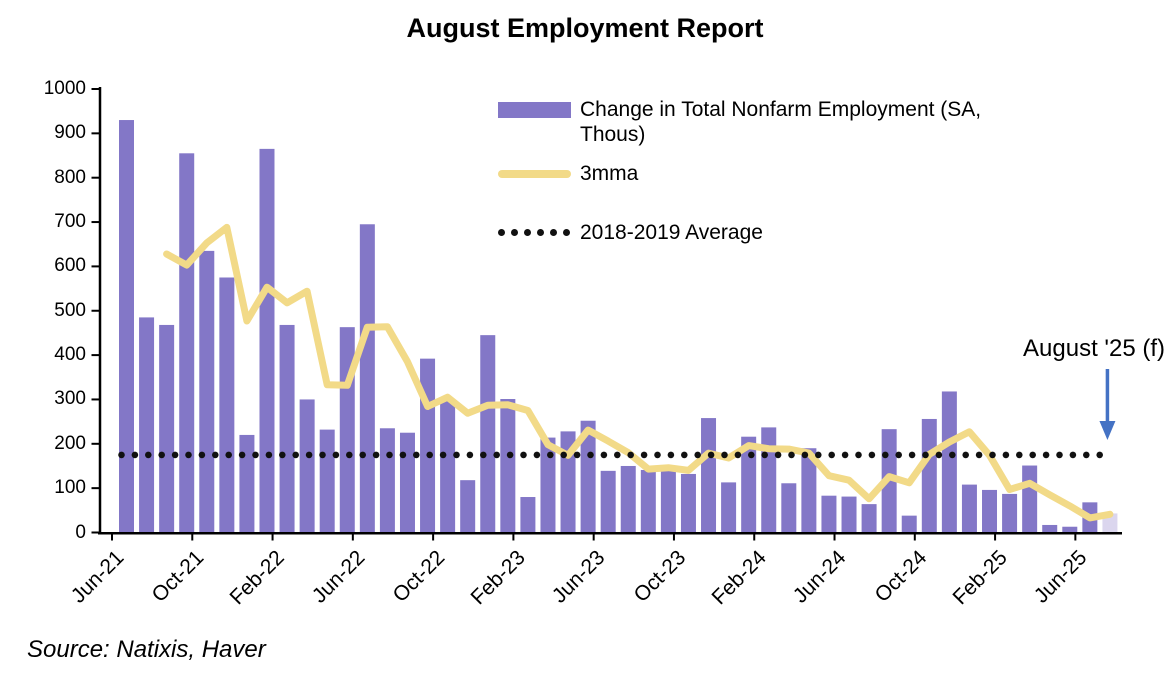 This screenshot has height=682, width=1170. Describe the element at coordinates (146, 649) in the screenshot. I see `source-note: Source: Natixis, Haver` at that location.